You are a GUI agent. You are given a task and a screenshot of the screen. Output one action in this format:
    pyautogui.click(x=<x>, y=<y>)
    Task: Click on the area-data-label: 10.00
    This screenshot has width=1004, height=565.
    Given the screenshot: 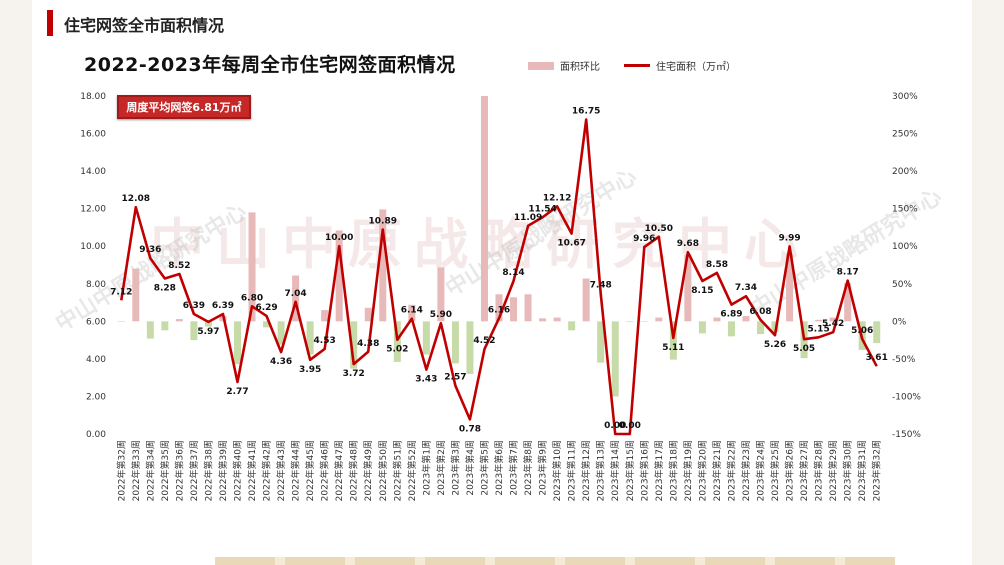 What is the action you would take?
    pyautogui.click(x=339, y=238)
    